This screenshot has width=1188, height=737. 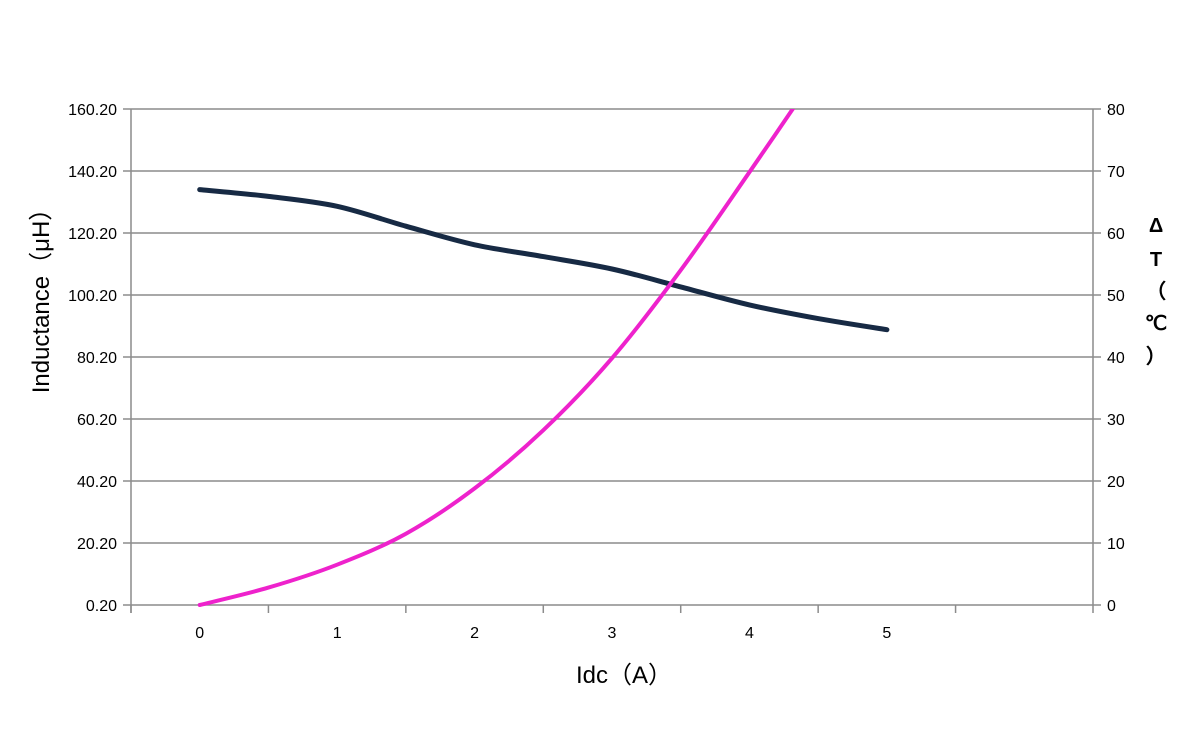 What do you see at coordinates (97, 420) in the screenshot?
I see `y-tick-label: 60.20` at bounding box center [97, 420].